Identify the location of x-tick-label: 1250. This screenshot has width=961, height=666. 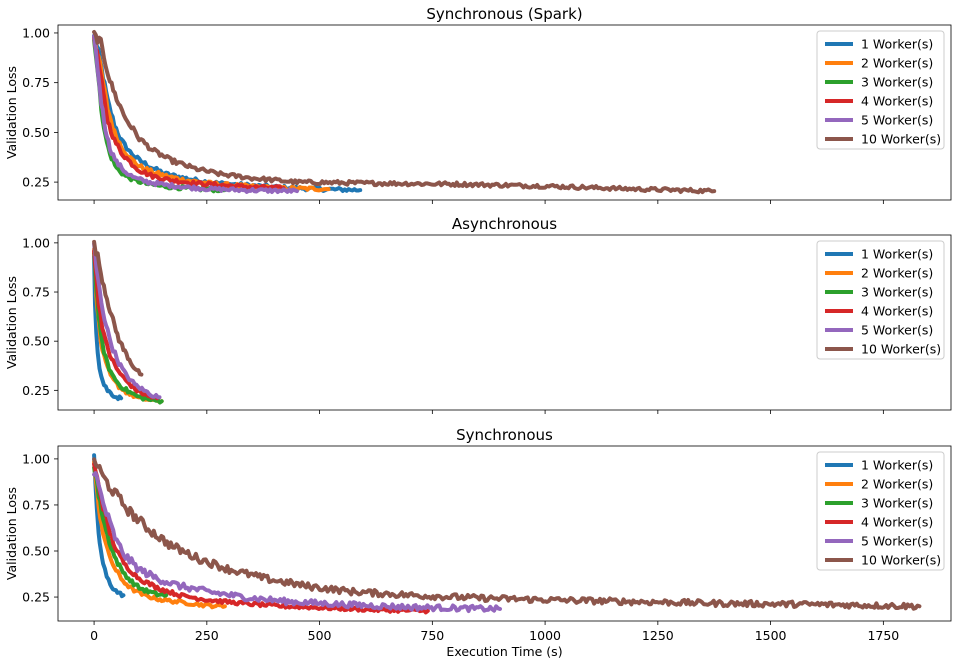
(658, 635).